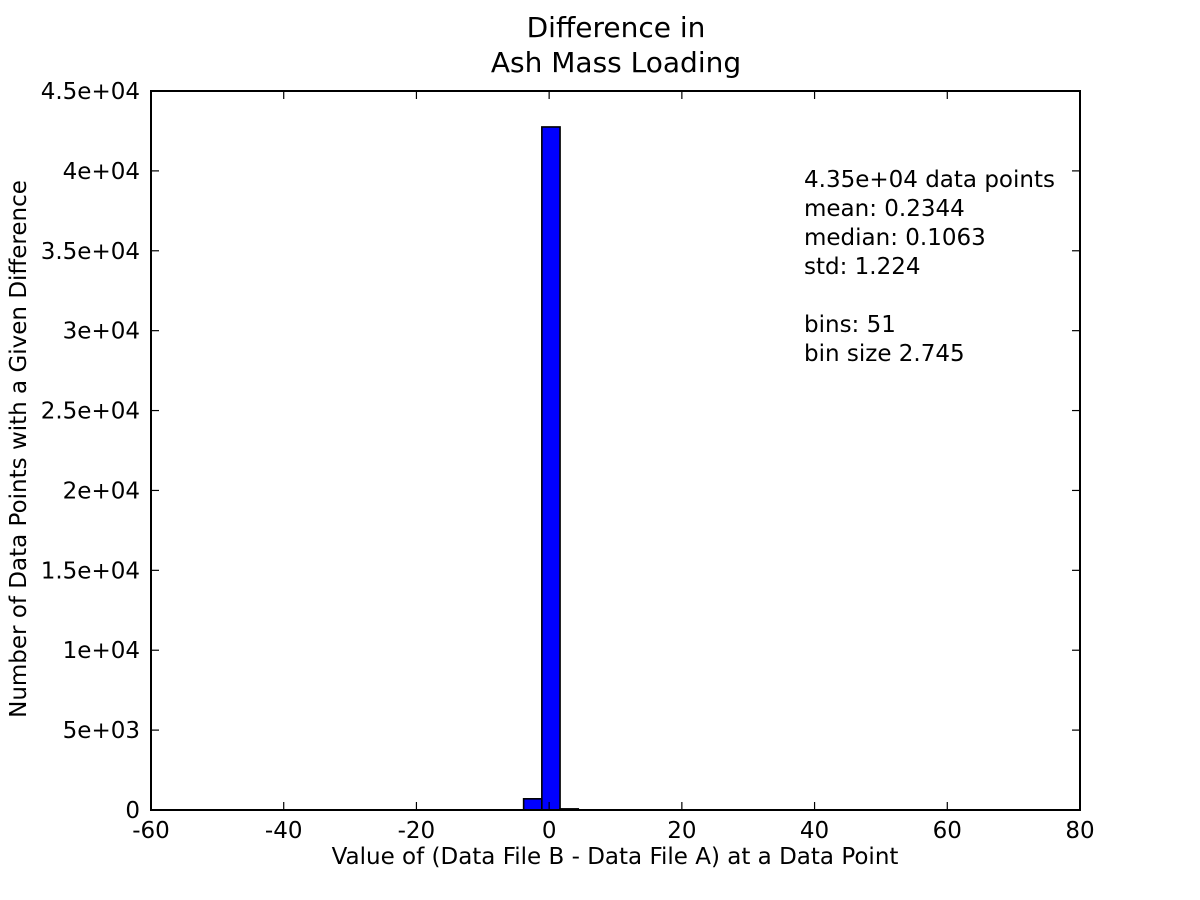 Image resolution: width=1200 pixels, height=900 pixels. What do you see at coordinates (895, 238) in the screenshot?
I see `stats-line-2: median: 0.1063` at bounding box center [895, 238].